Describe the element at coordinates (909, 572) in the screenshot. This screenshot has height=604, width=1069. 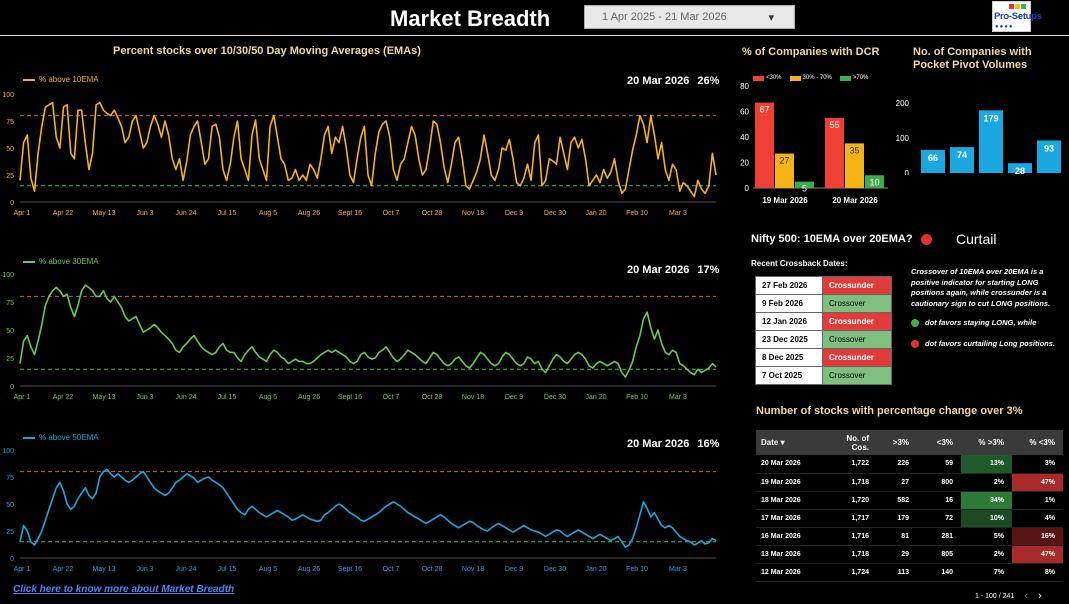
I see `table-row: 12 Mar 2026 1,724 113 140 7% 8%` at that location.